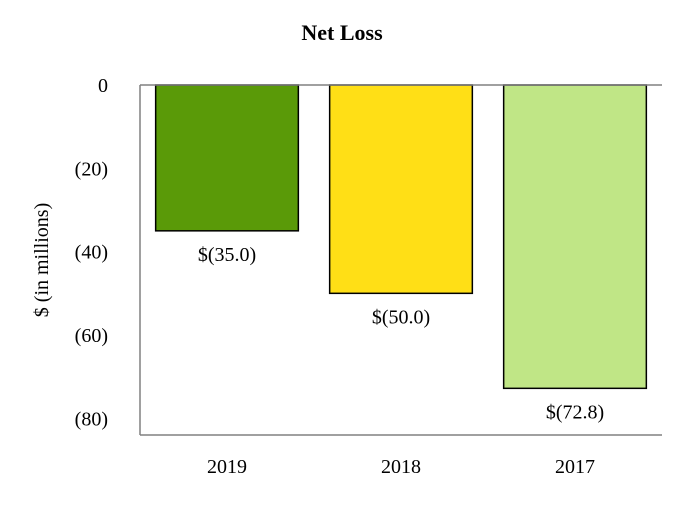 The height and width of the screenshot is (505, 682). I want to click on x-tick-2017: 2017, so click(575, 467).